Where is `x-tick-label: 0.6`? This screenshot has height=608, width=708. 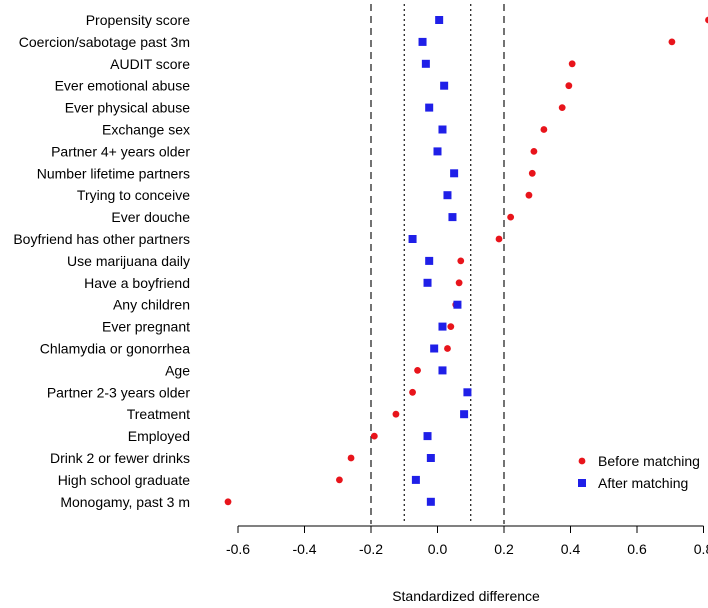 x-tick-label: 0.6 is located at coordinates (637, 549).